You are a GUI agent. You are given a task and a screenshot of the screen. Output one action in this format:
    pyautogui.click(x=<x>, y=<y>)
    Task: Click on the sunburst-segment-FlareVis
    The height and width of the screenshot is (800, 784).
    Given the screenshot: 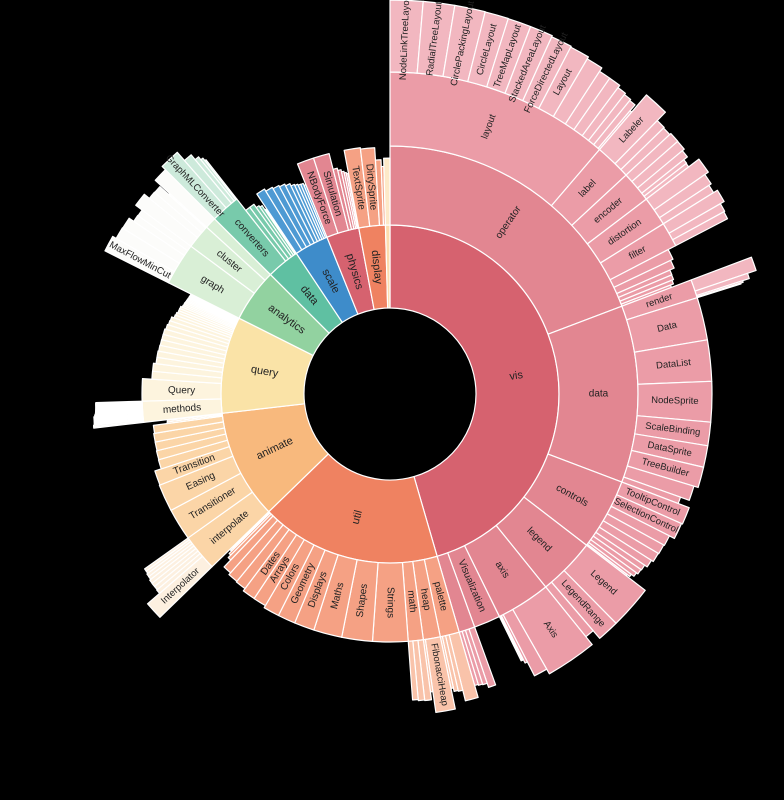 What is the action you would take?
    pyautogui.click(x=387, y=191)
    